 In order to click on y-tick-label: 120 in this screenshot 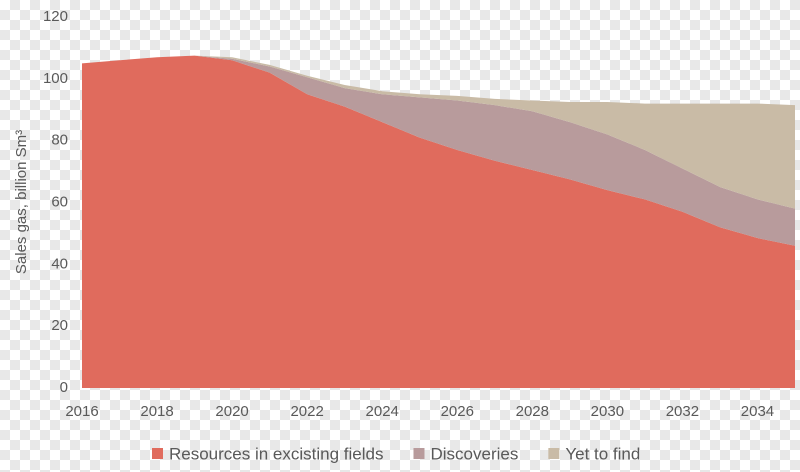, I will do `click(55, 16)`.